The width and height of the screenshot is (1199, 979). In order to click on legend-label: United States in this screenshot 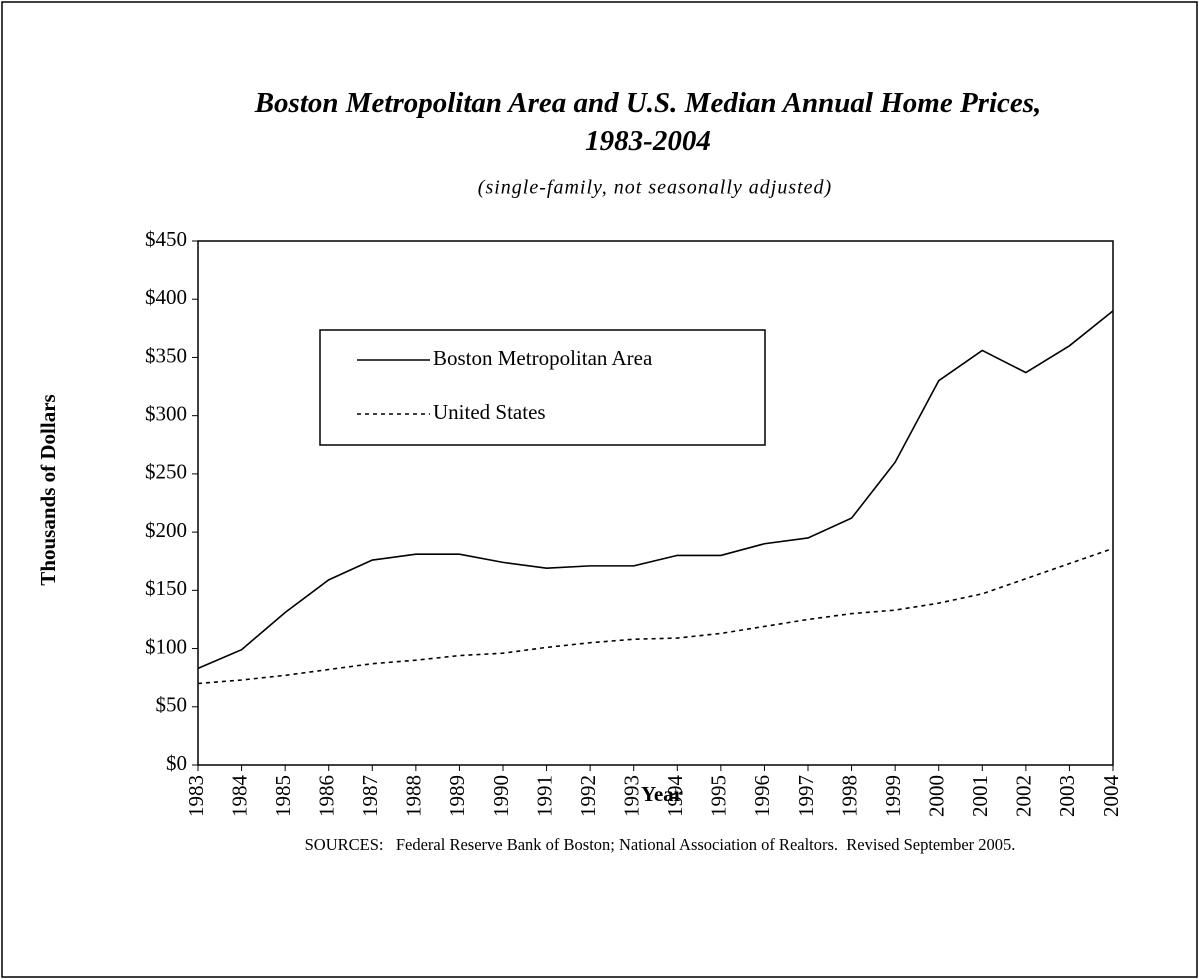, I will do `click(489, 412)`.